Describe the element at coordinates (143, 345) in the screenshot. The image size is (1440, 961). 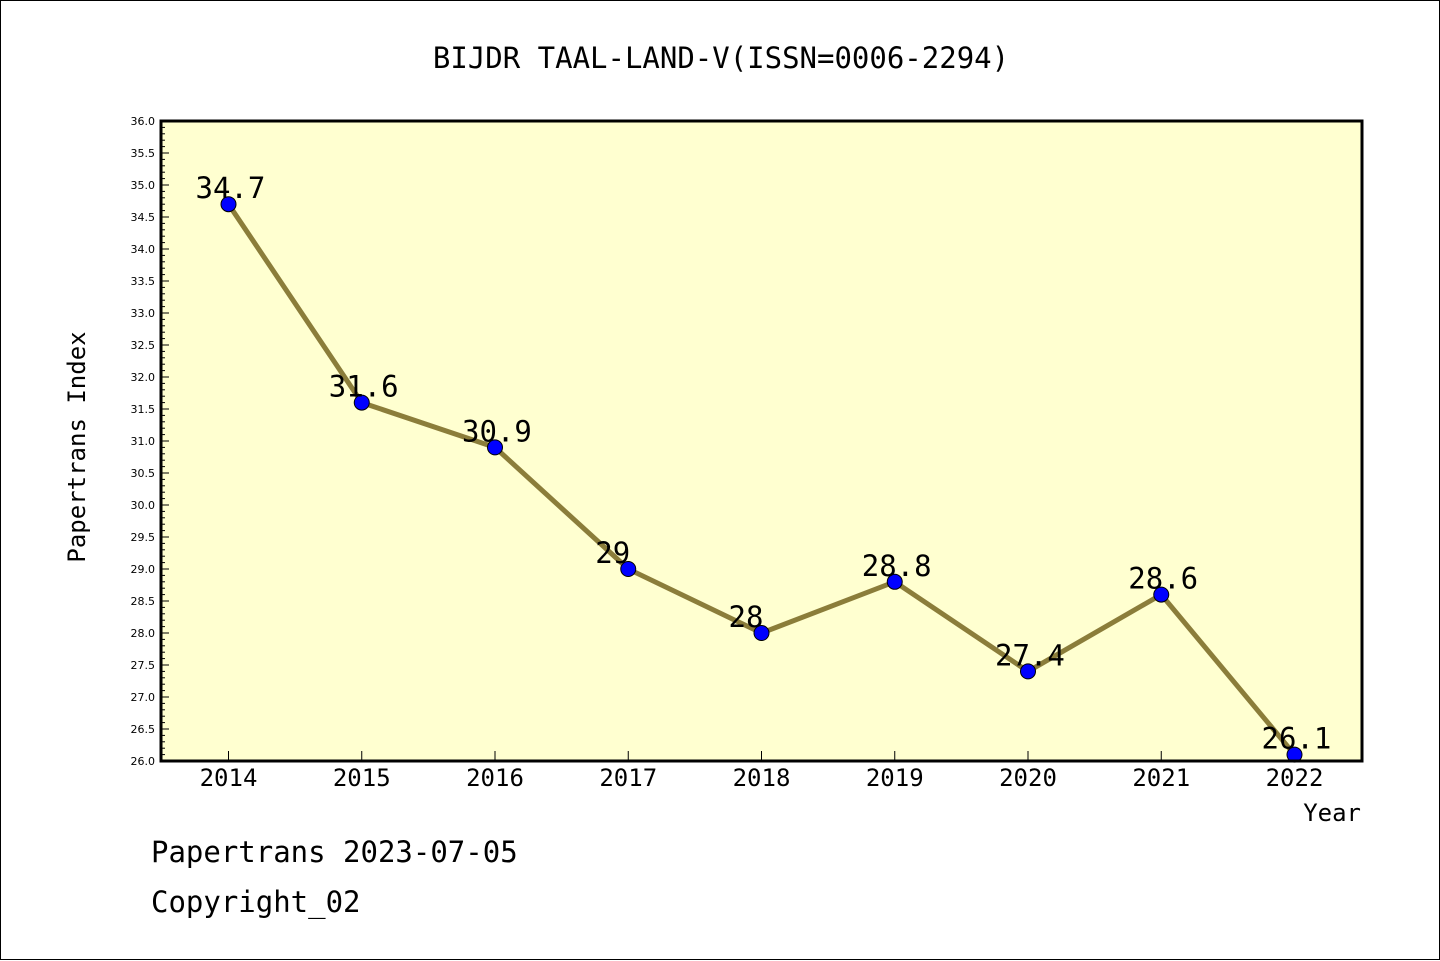
I see `y-tick-label: 32.5` at that location.